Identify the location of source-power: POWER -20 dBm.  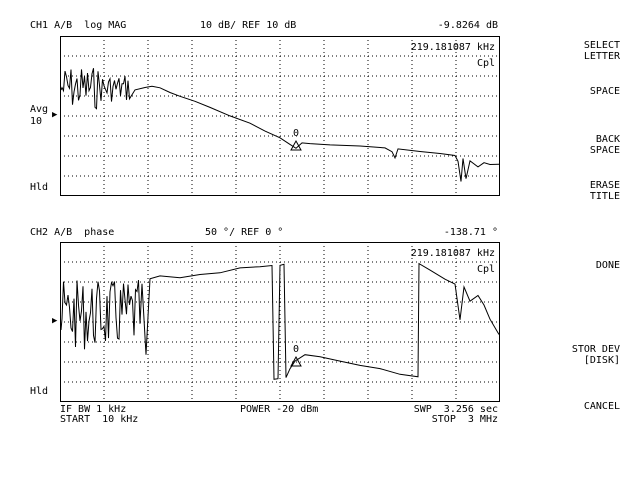
(279, 409).